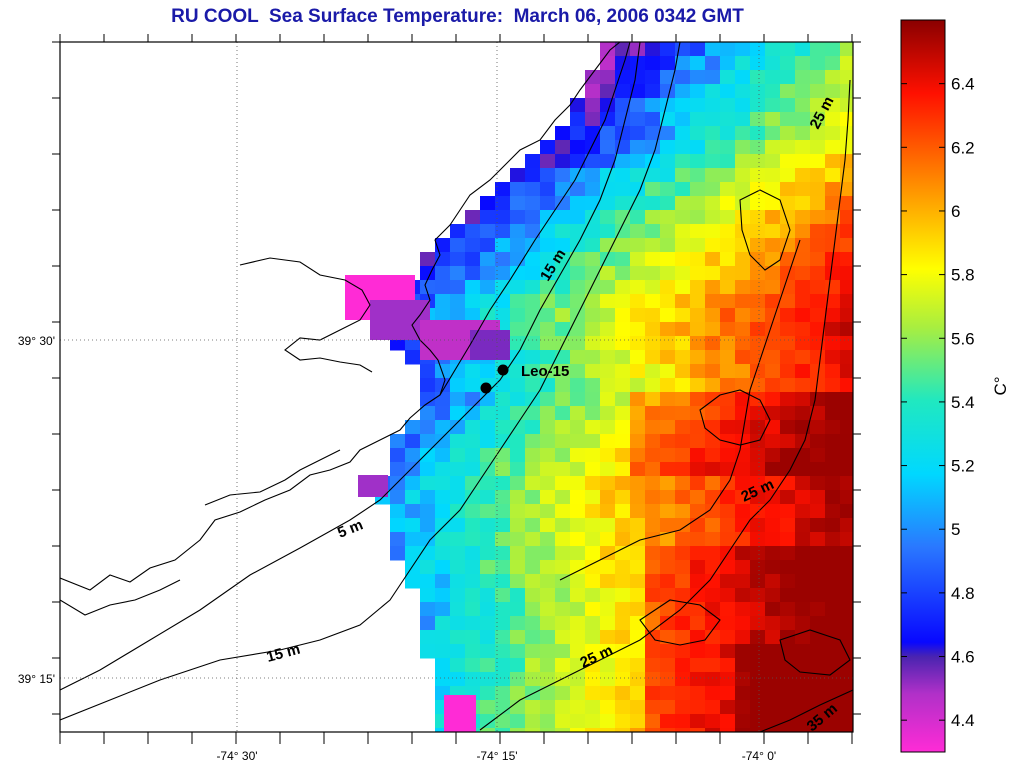 The height and width of the screenshot is (768, 1014). What do you see at coordinates (963, 593) in the screenshot?
I see `colorbar-tick-label: 4.8` at bounding box center [963, 593].